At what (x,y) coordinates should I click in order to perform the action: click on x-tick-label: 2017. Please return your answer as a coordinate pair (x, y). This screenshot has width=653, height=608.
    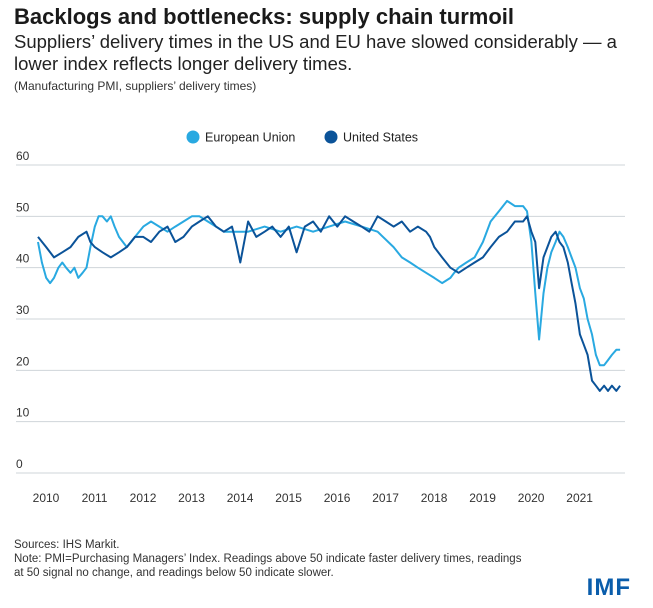
    Looking at the image, I should click on (385, 498).